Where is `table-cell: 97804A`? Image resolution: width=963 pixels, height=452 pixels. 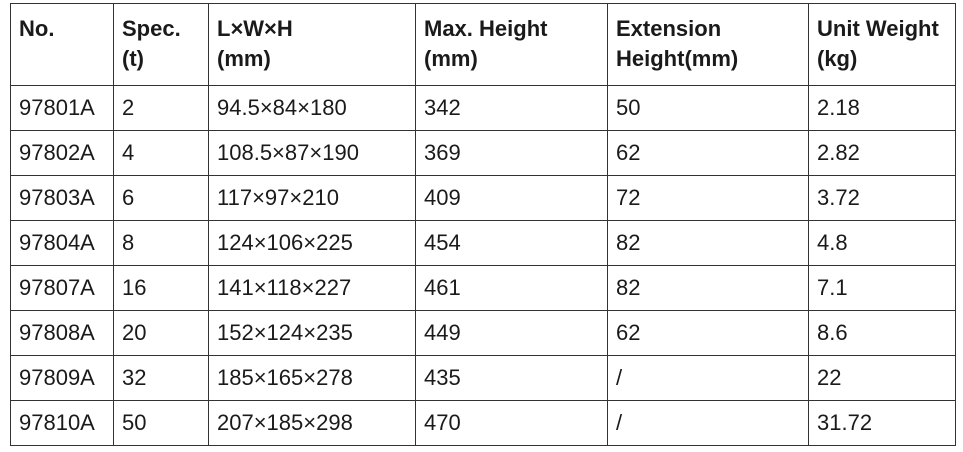 table-cell: 97804A is located at coordinates (62, 243).